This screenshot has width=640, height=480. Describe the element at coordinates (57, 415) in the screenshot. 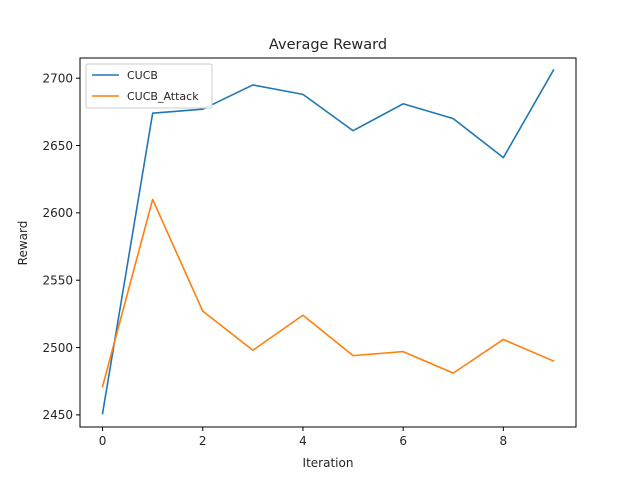

I see `y-tick-label: 2450` at that location.